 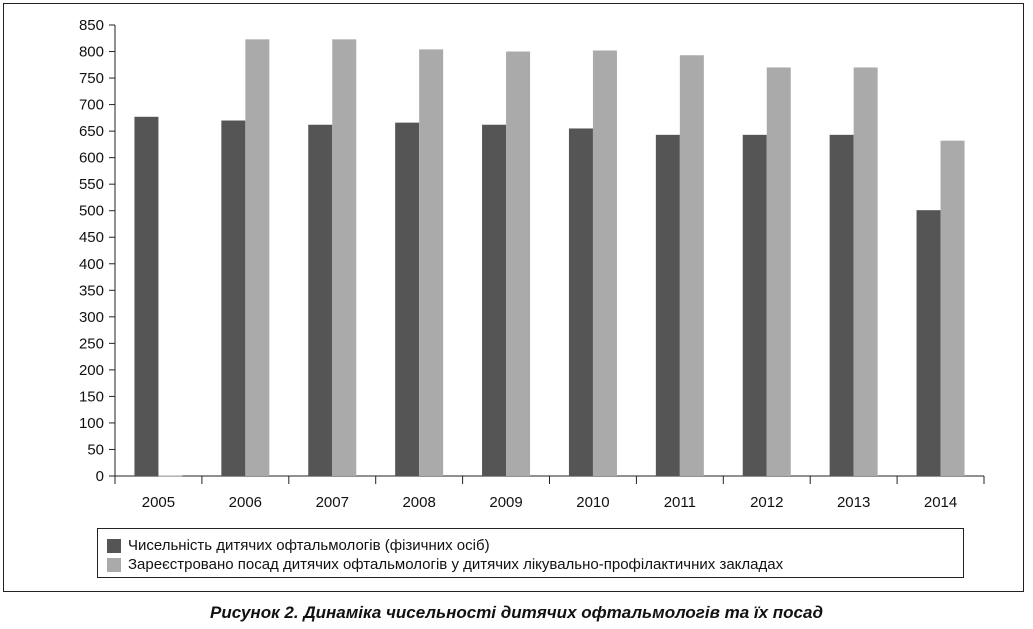 What do you see at coordinates (344, 258) in the screenshot?
I see `bar-series-2-2007` at bounding box center [344, 258].